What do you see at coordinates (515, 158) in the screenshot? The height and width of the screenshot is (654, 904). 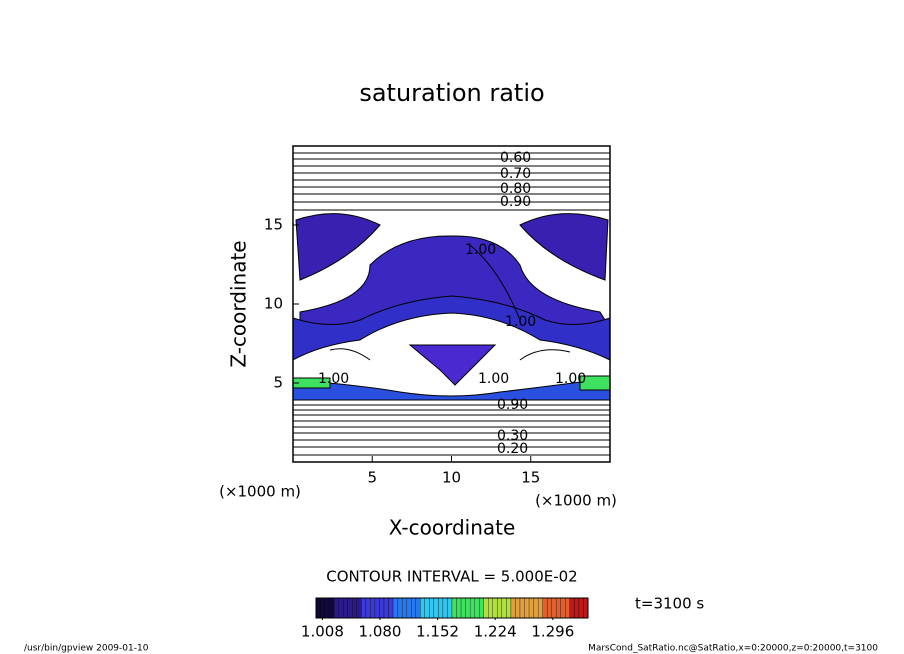 I see `contour-label: 0.60` at bounding box center [515, 158].